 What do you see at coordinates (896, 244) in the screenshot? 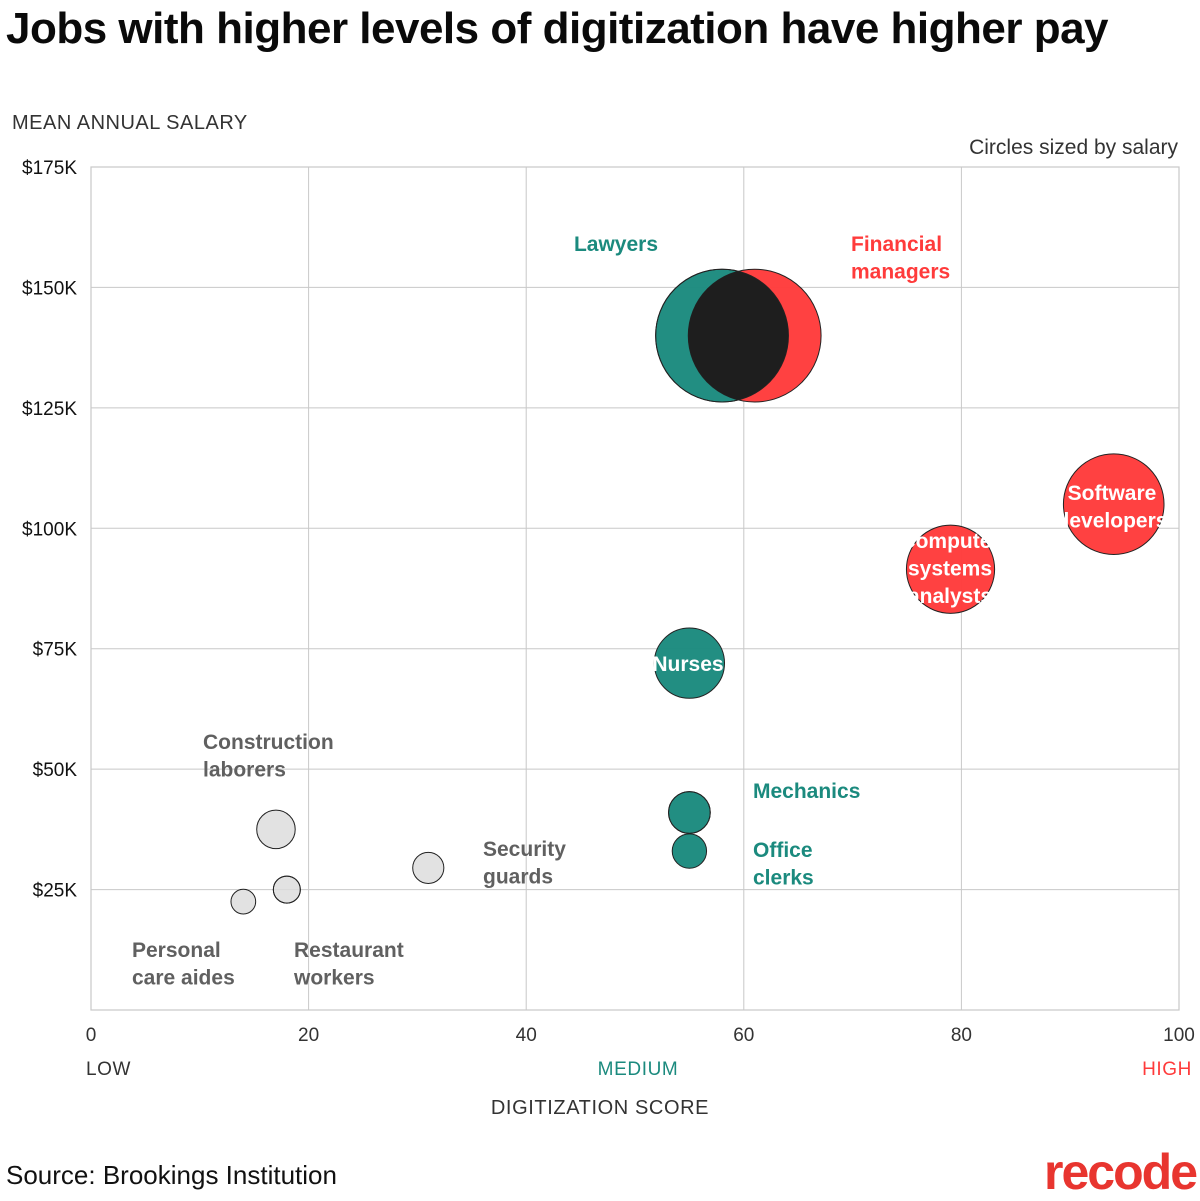
I see `label-line: Financial` at bounding box center [896, 244].